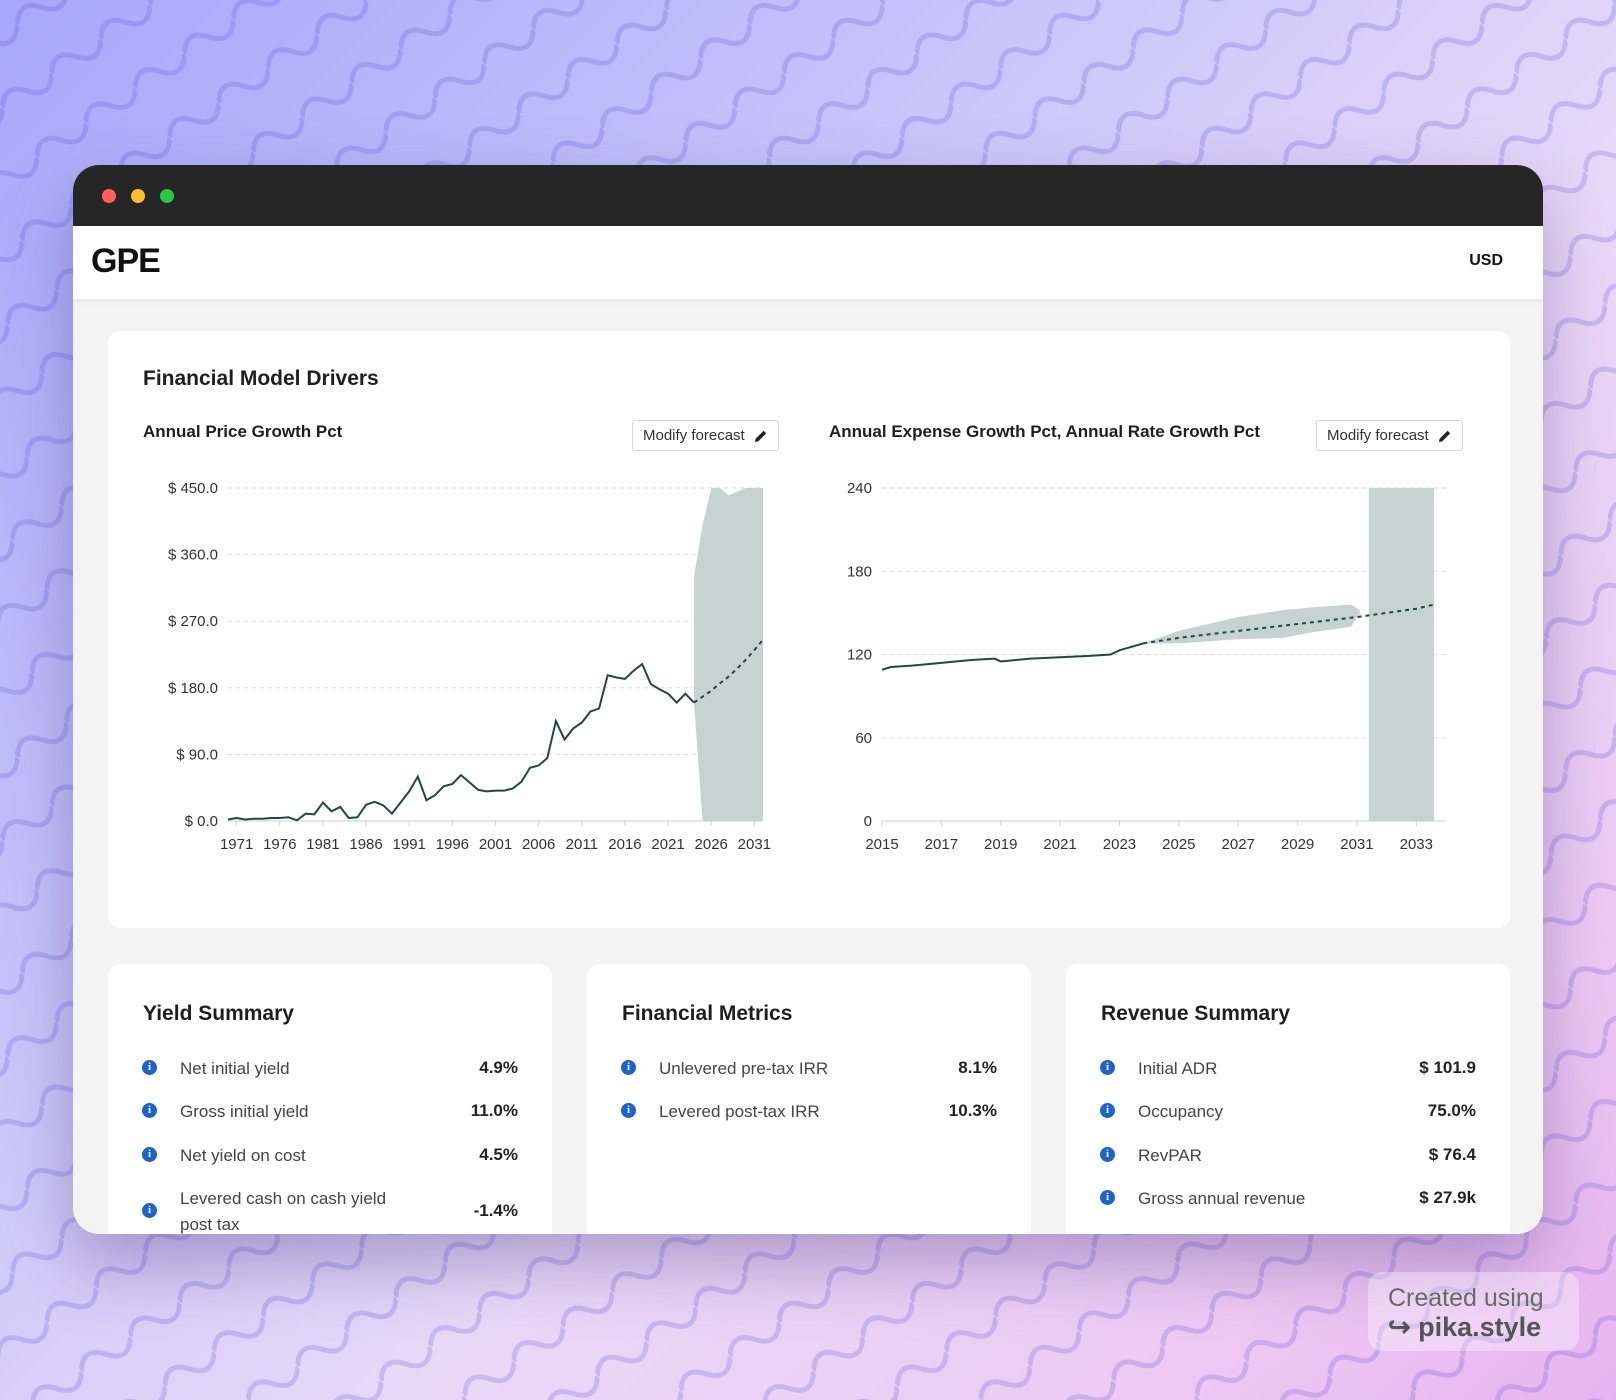 This screenshot has height=1400, width=1616. I want to click on summary-label: Gross initial yield, so click(244, 1111).